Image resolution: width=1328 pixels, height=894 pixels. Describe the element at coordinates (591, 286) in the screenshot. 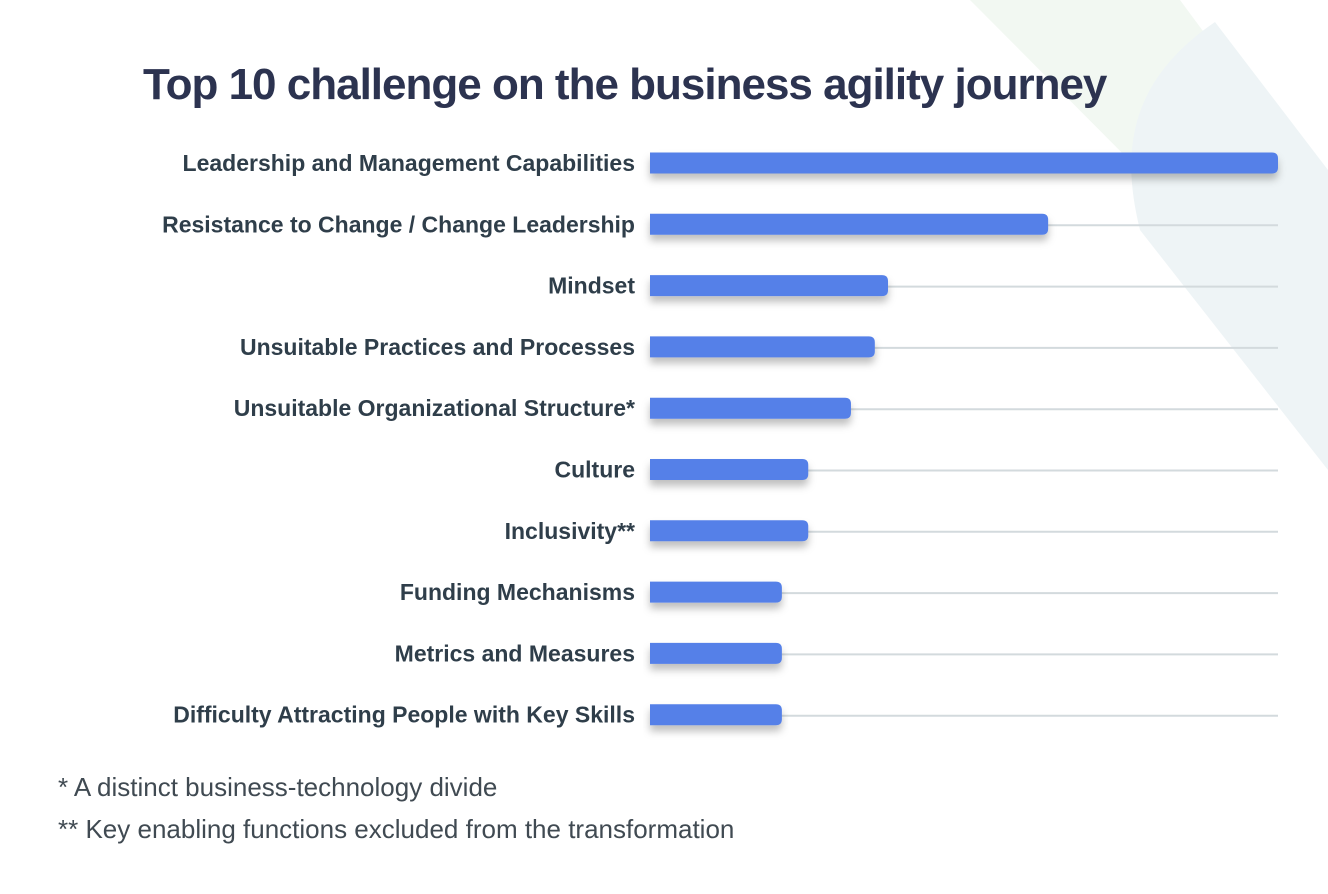

I see `category-label: Mindset` at that location.